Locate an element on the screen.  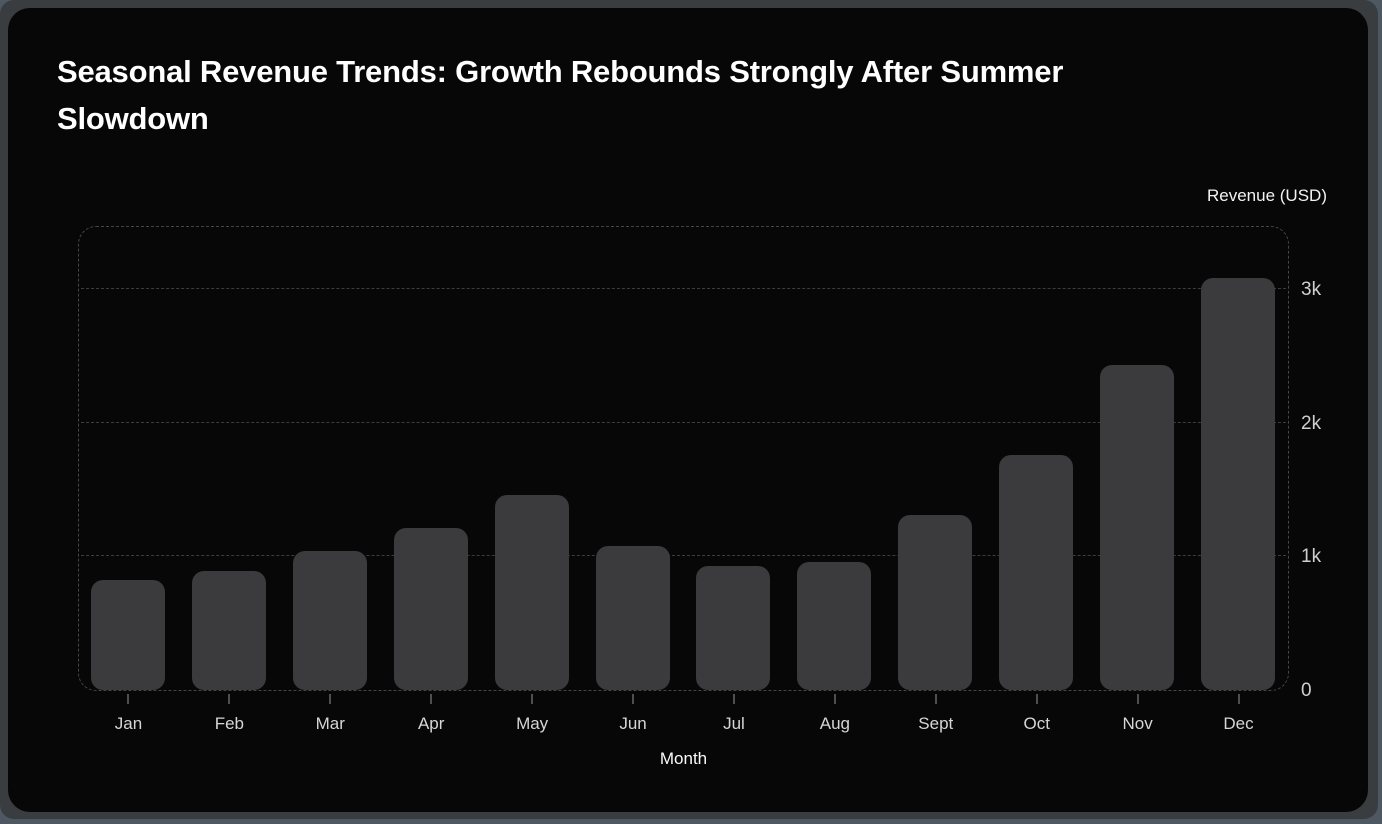
x-tick-mark-oct is located at coordinates (1036, 699).